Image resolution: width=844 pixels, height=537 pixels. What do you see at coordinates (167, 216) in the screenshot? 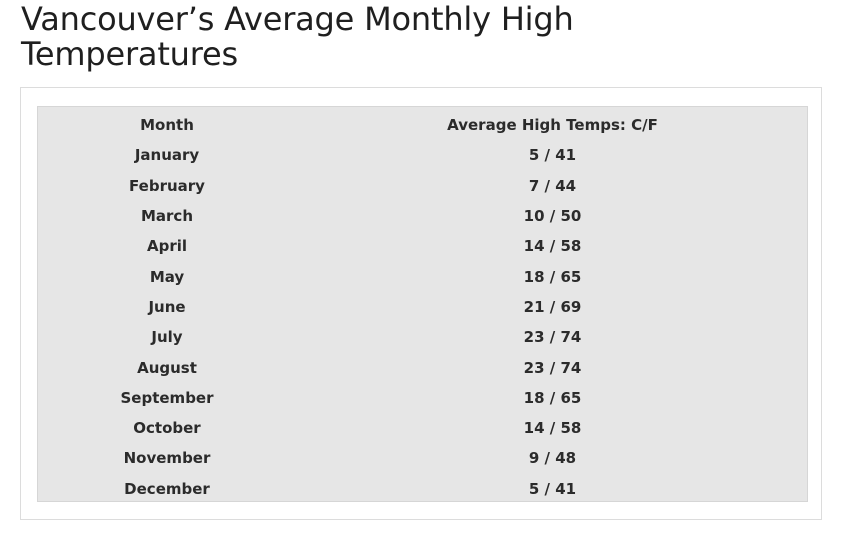
I see `month-cell: March` at bounding box center [167, 216].